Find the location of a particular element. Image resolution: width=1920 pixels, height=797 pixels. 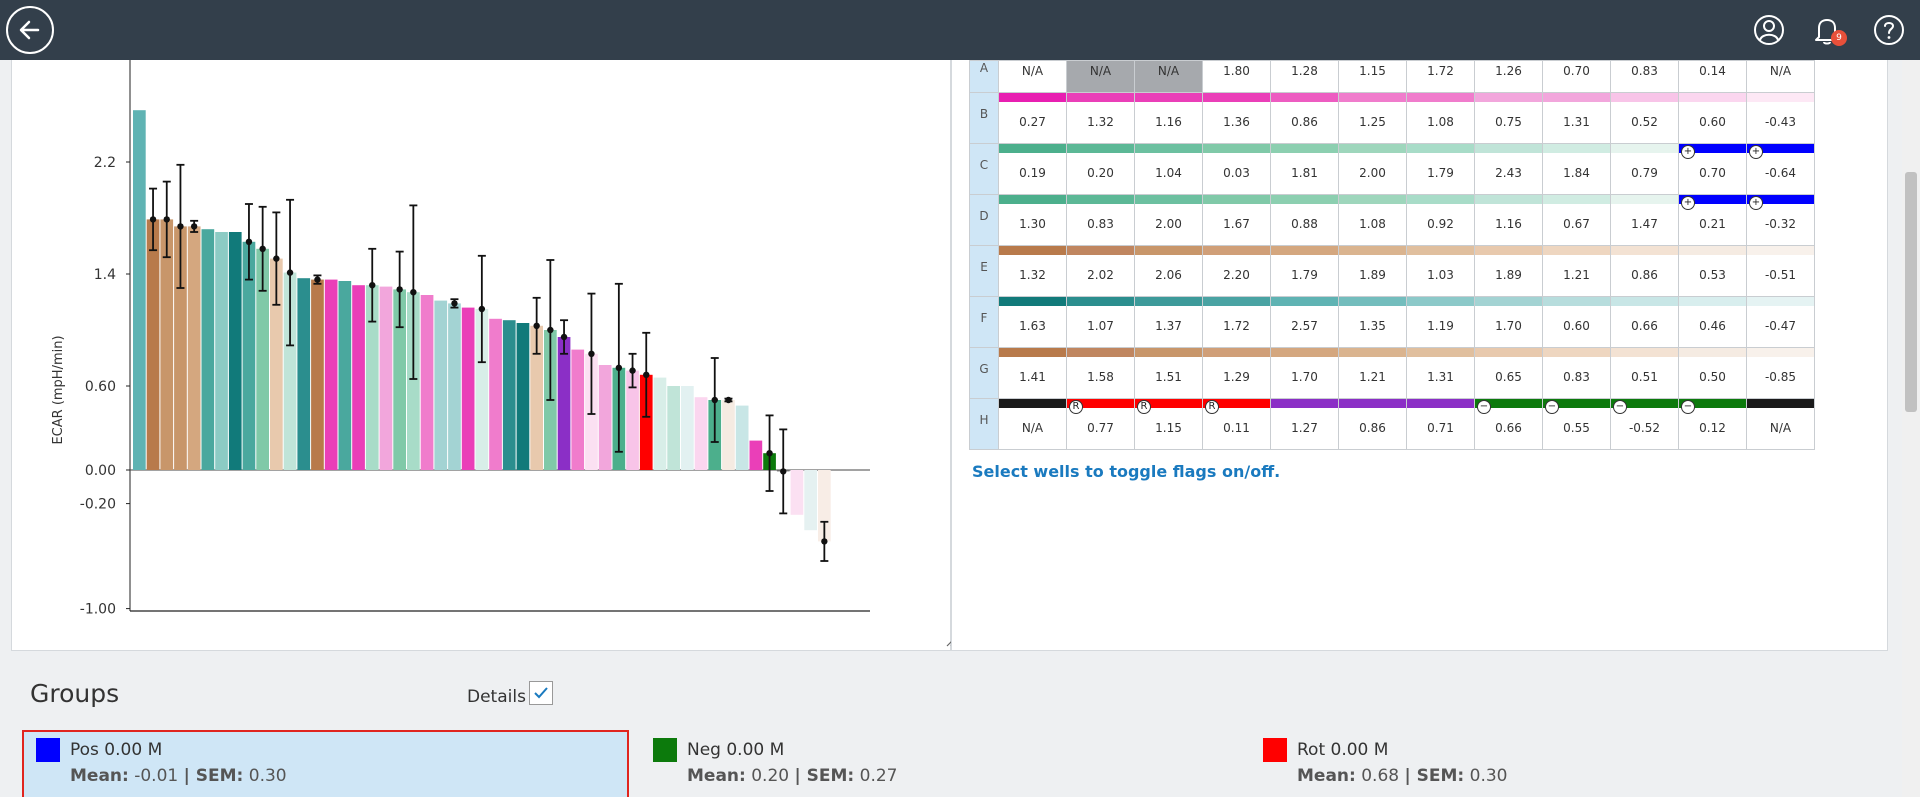

plate-well: 1.15 is located at coordinates (1372, 76).